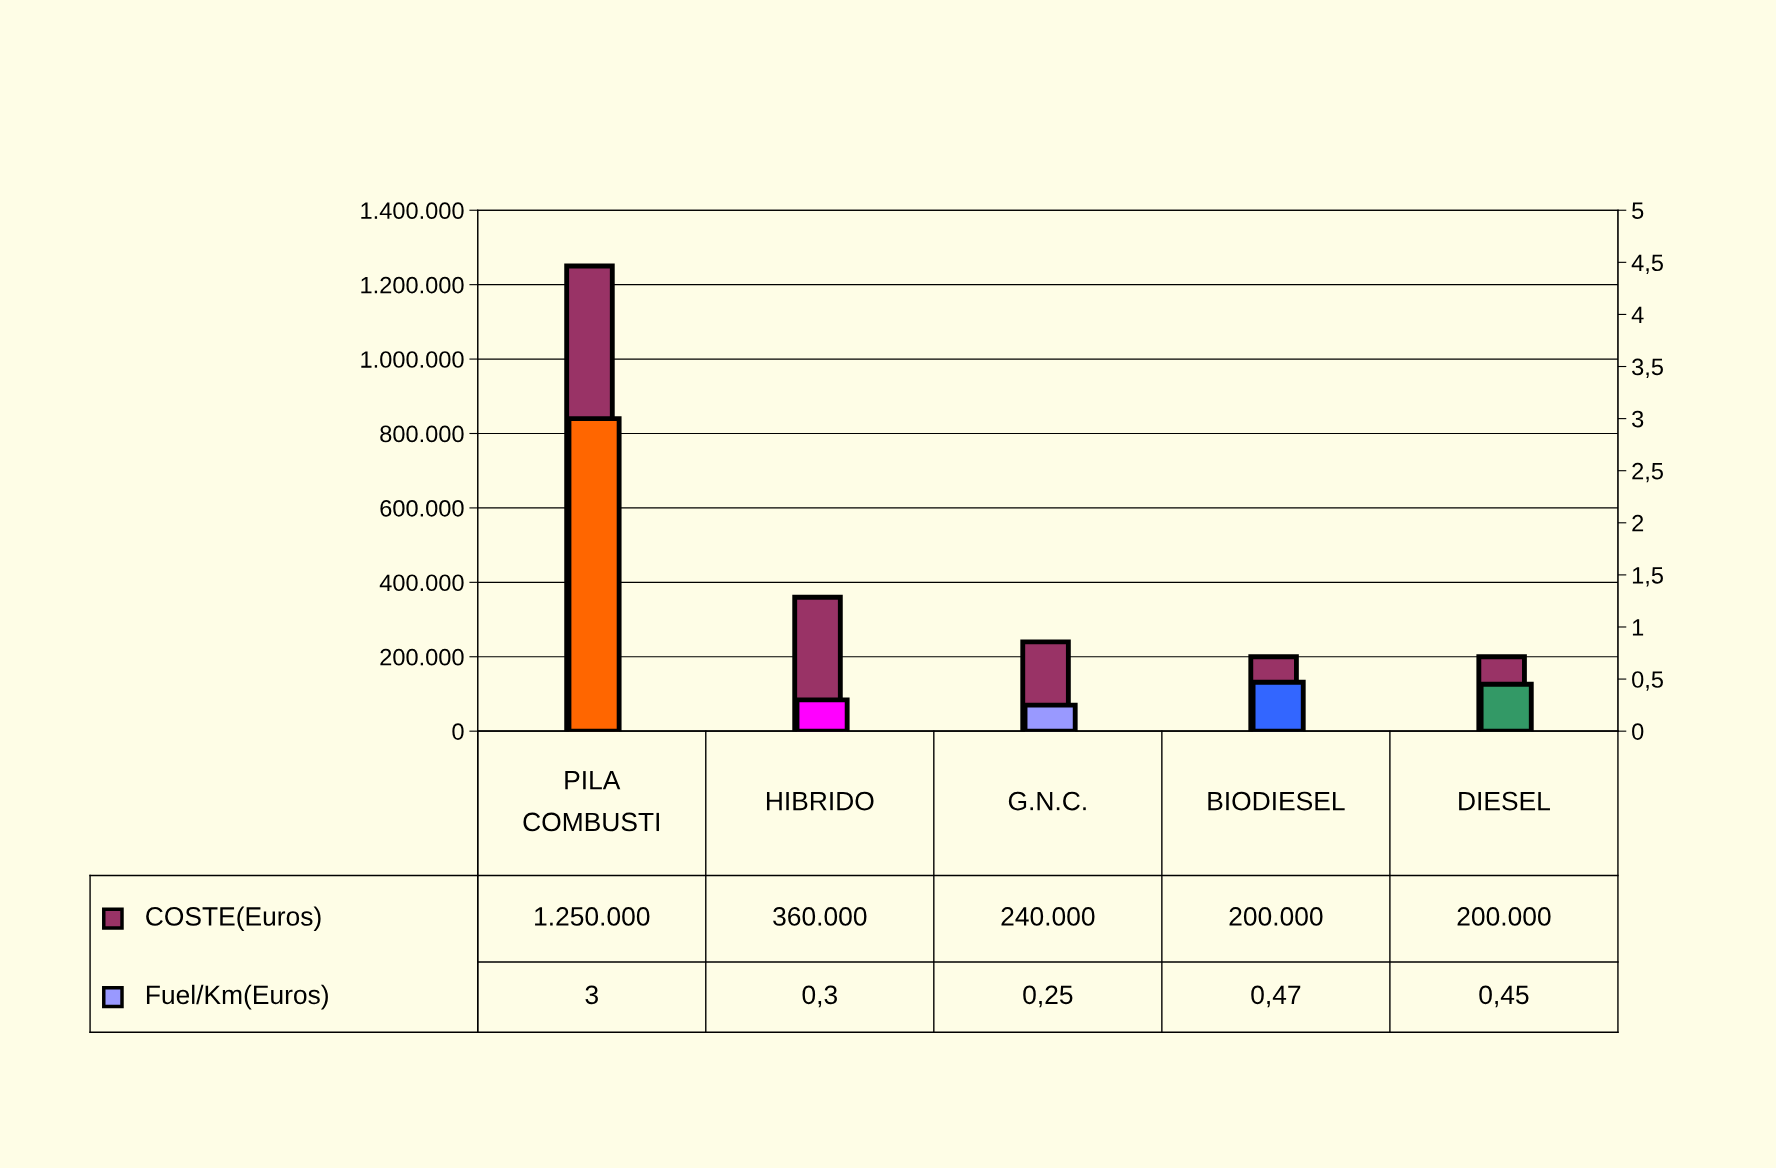  I want to click on x-tick-label: HIBRIDO, so click(820, 801).